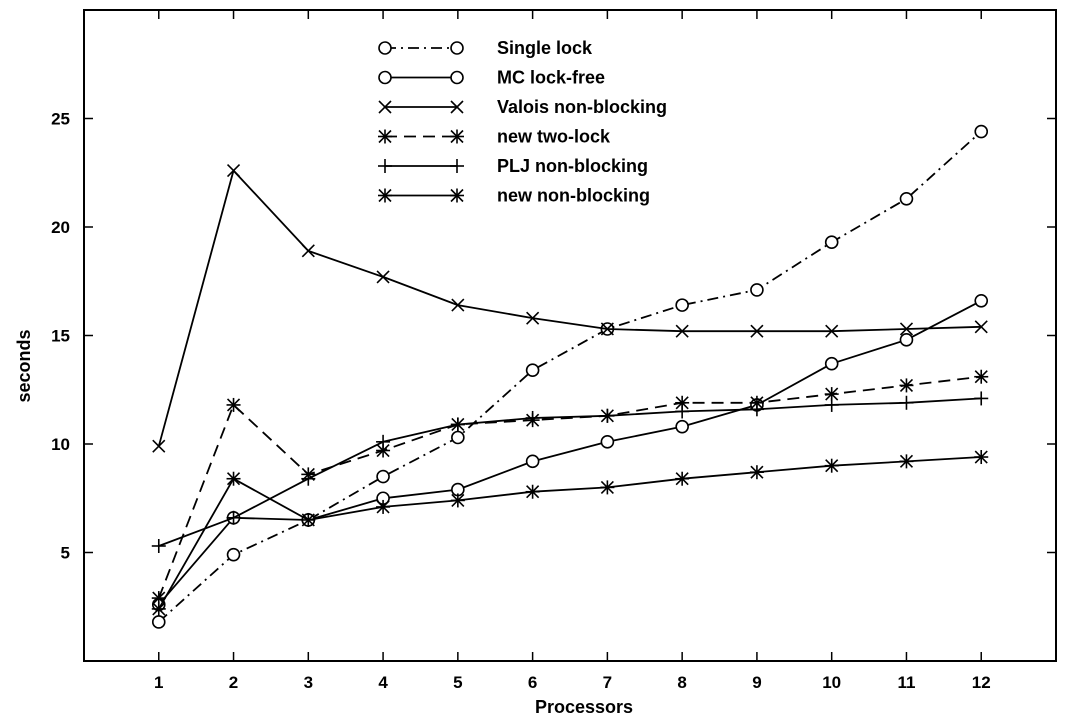  Describe the element at coordinates (831, 682) in the screenshot. I see `x-tick-label: 10` at that location.